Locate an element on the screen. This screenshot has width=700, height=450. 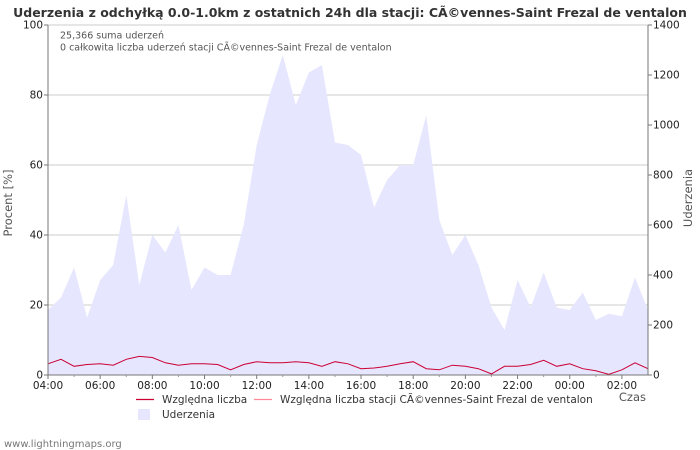
y-right-tick-label: 0 is located at coordinates (656, 376).